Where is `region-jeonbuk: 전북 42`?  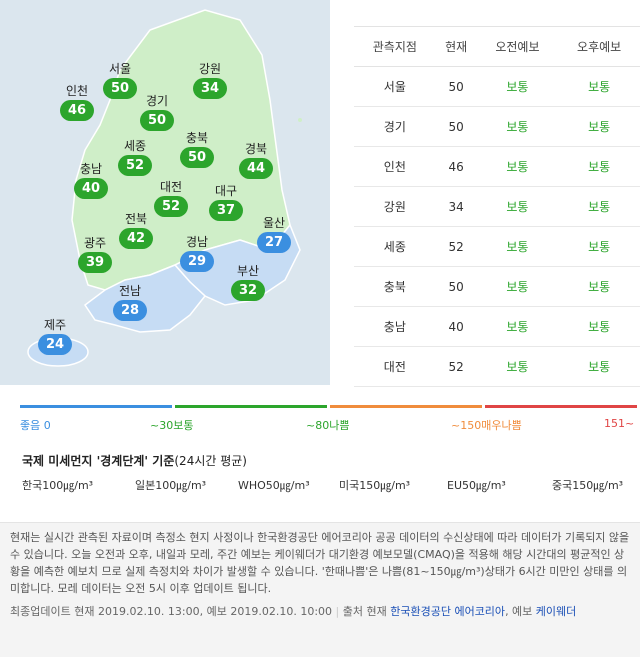 region-jeonbuk: 전북 42 is located at coordinates (136, 230).